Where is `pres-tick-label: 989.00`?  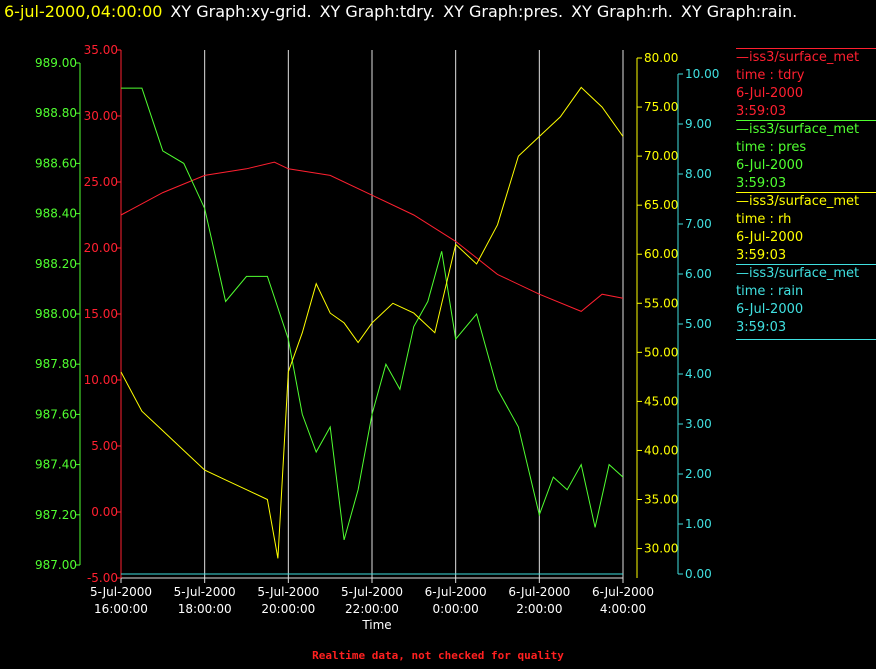
pres-tick-label: 989.00 is located at coordinates (56, 63).